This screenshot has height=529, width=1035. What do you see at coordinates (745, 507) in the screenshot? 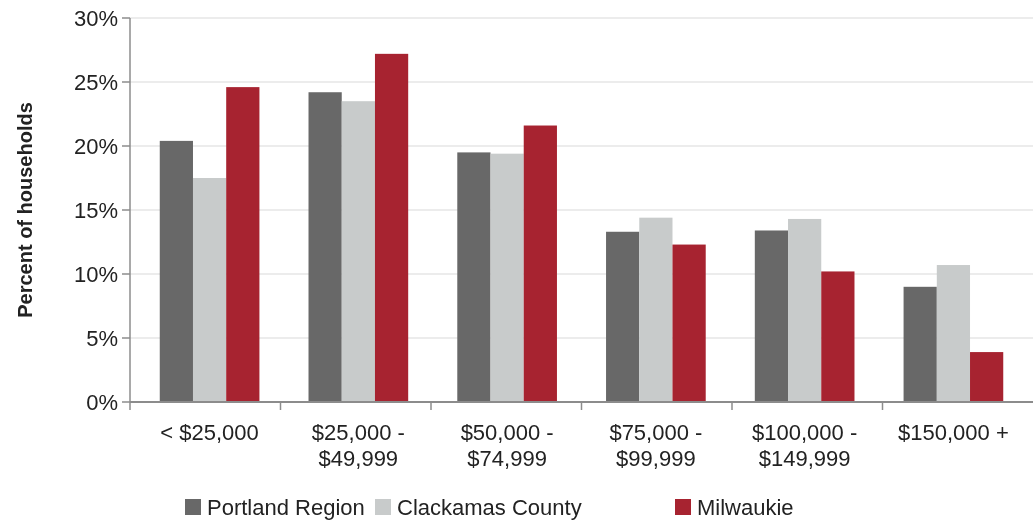
I see `legend-label: Milwaukie` at bounding box center [745, 507].